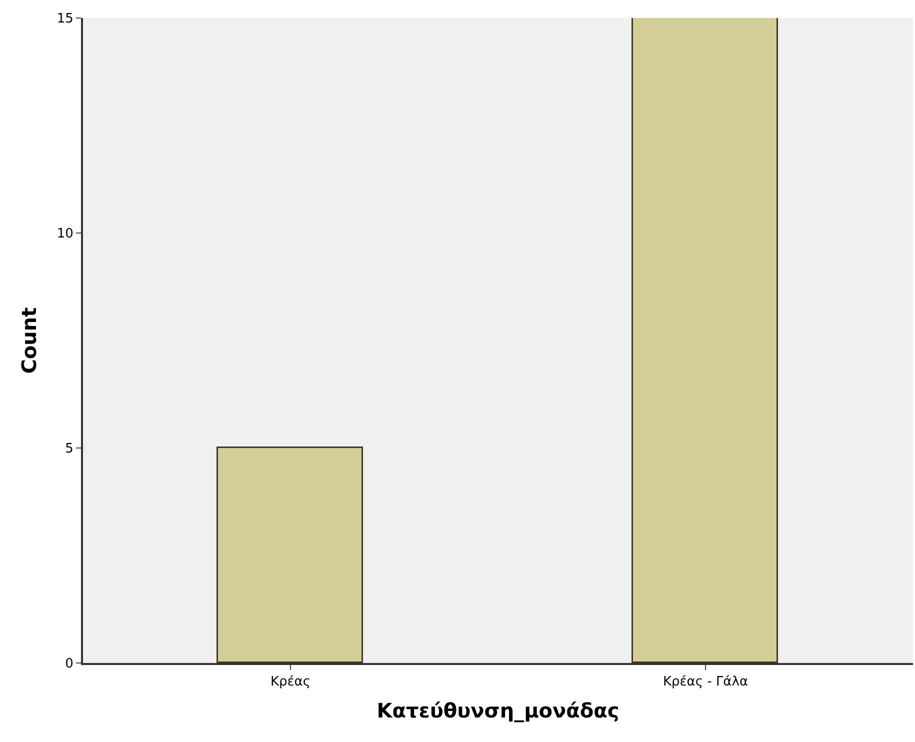 The height and width of the screenshot is (742, 915). Describe the element at coordinates (69, 664) in the screenshot. I see `y-tick-label: 0` at that location.